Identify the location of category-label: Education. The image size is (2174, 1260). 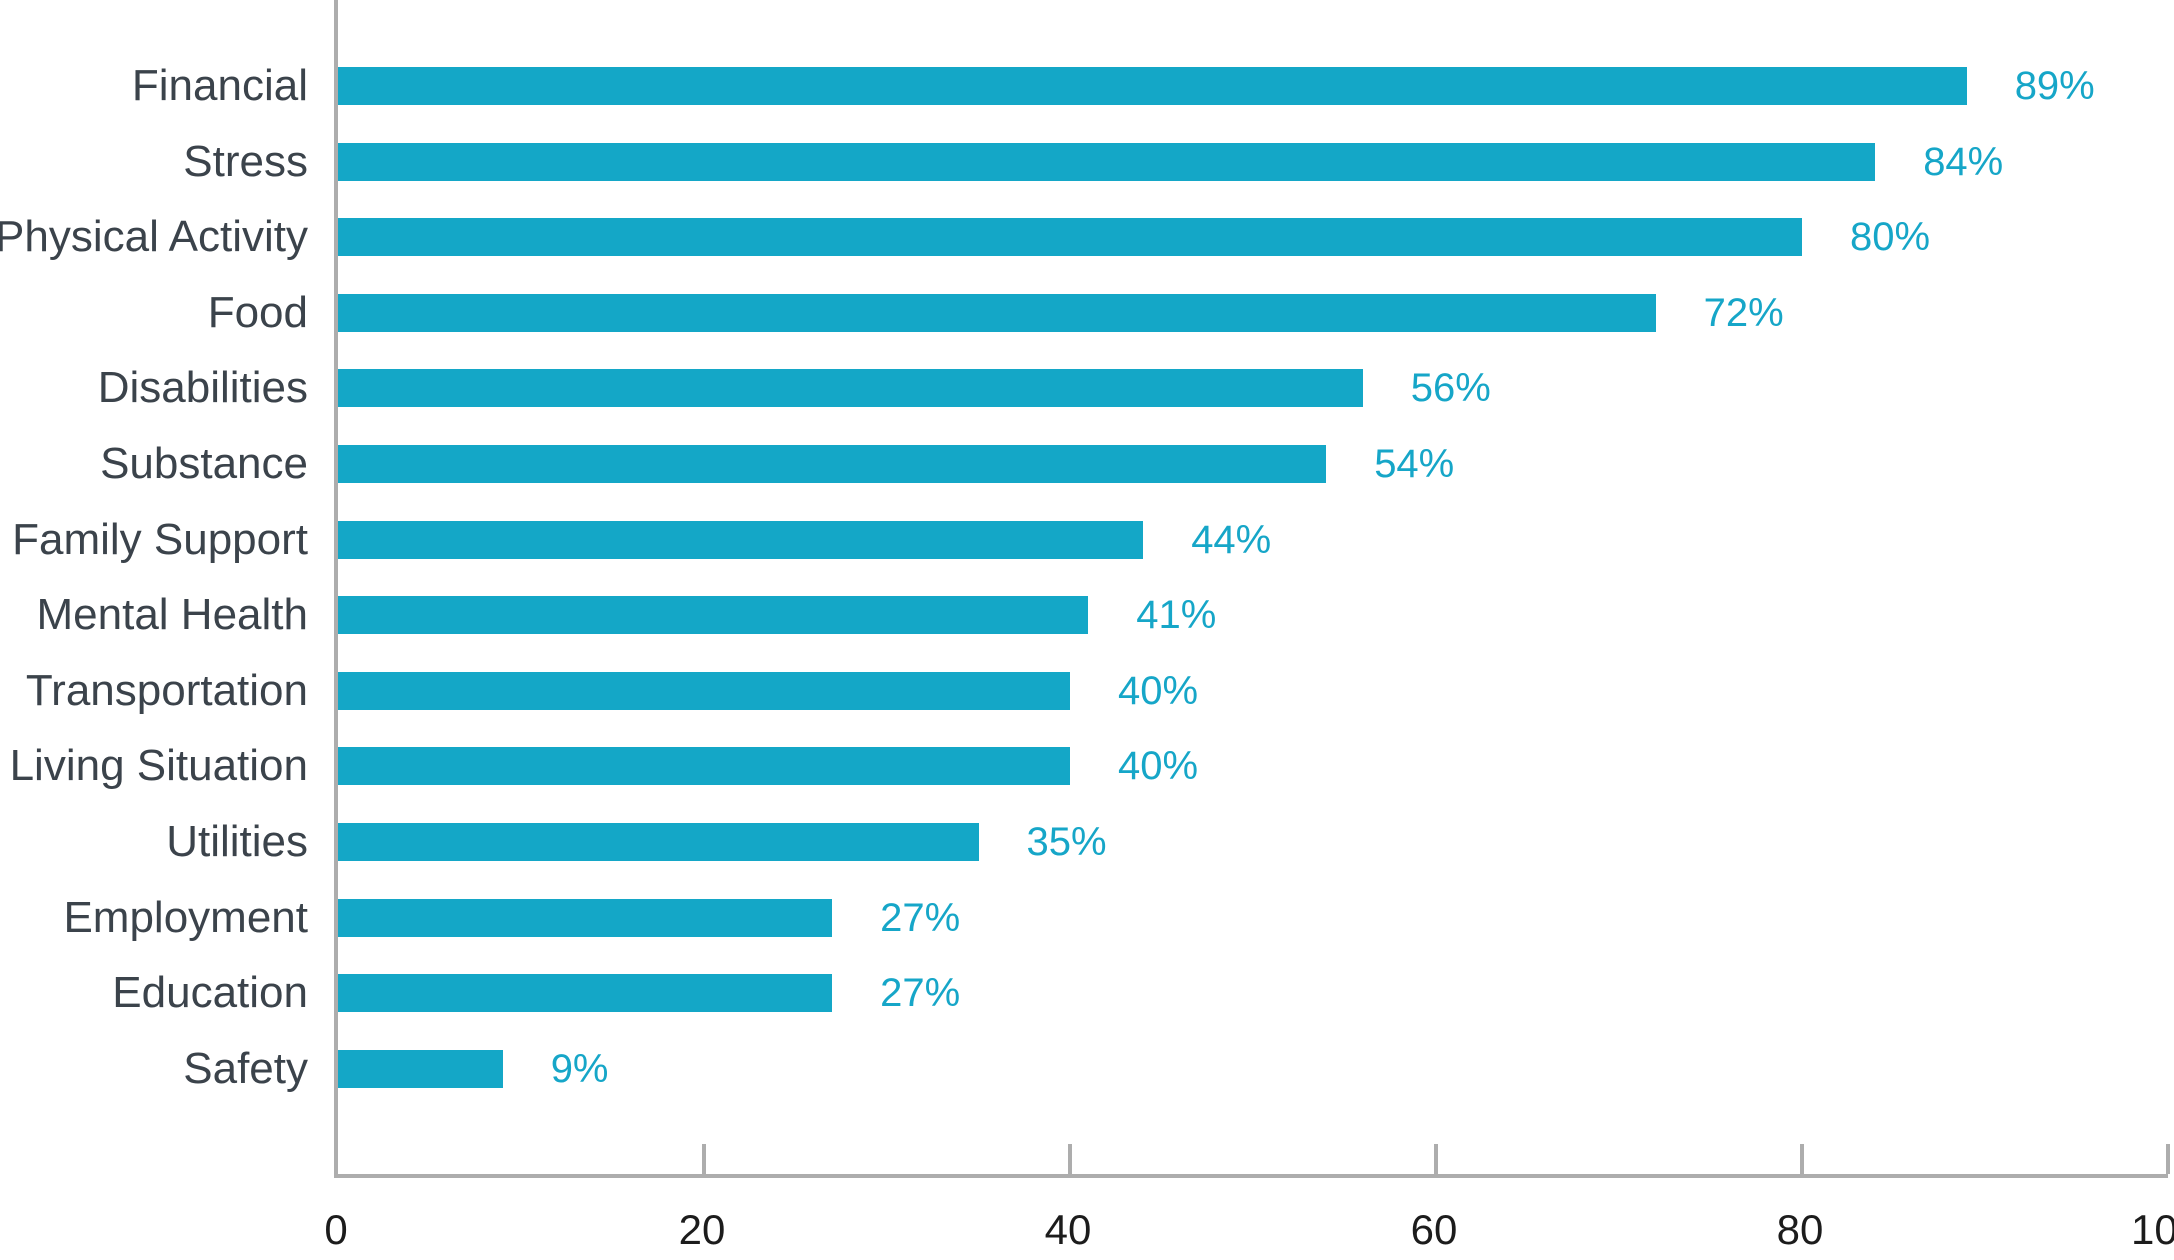
(210, 993).